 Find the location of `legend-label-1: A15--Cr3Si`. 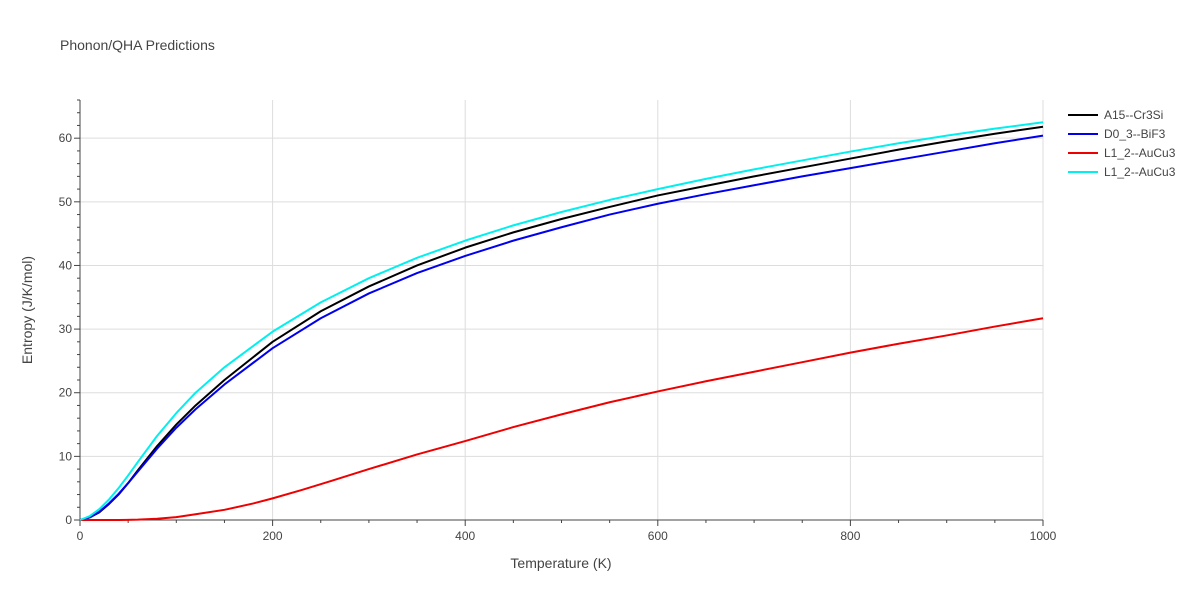

legend-label-1: A15--Cr3Si is located at coordinates (1133, 115).